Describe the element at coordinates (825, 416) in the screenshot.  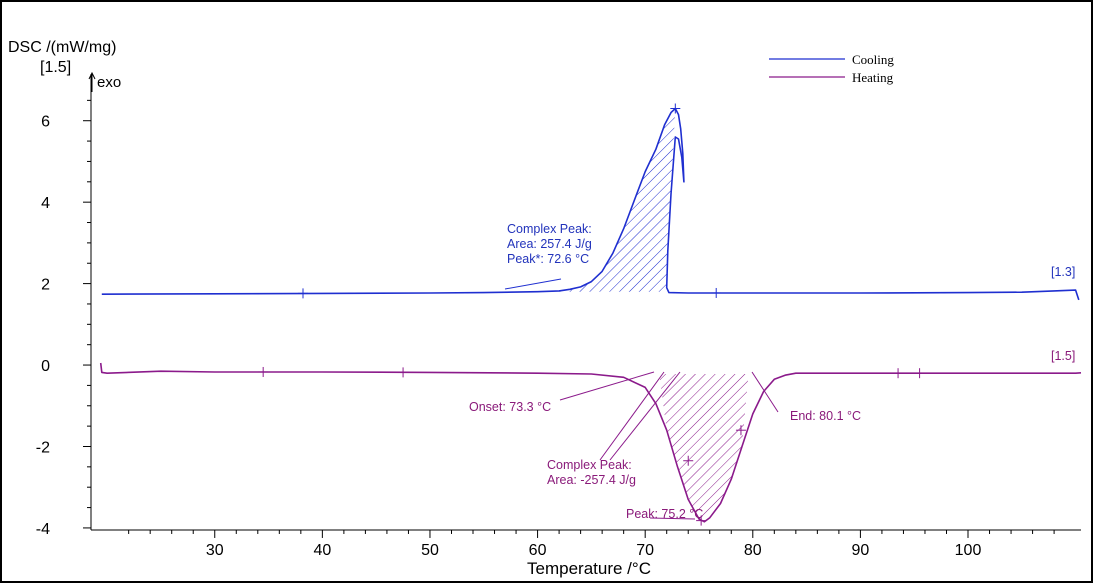
I see `end-text: End: 80.1 °C` at that location.